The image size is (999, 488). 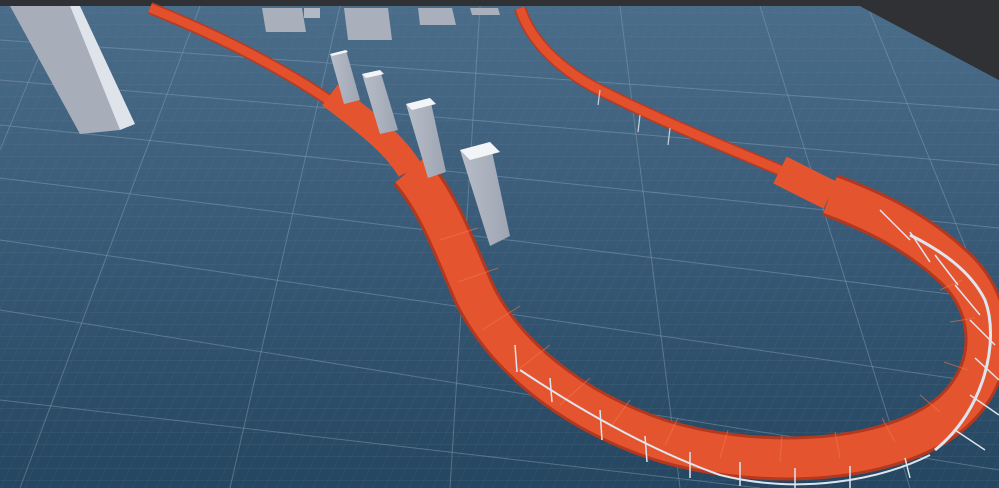 I want to click on pillar-row, so click(x=420, y=148).